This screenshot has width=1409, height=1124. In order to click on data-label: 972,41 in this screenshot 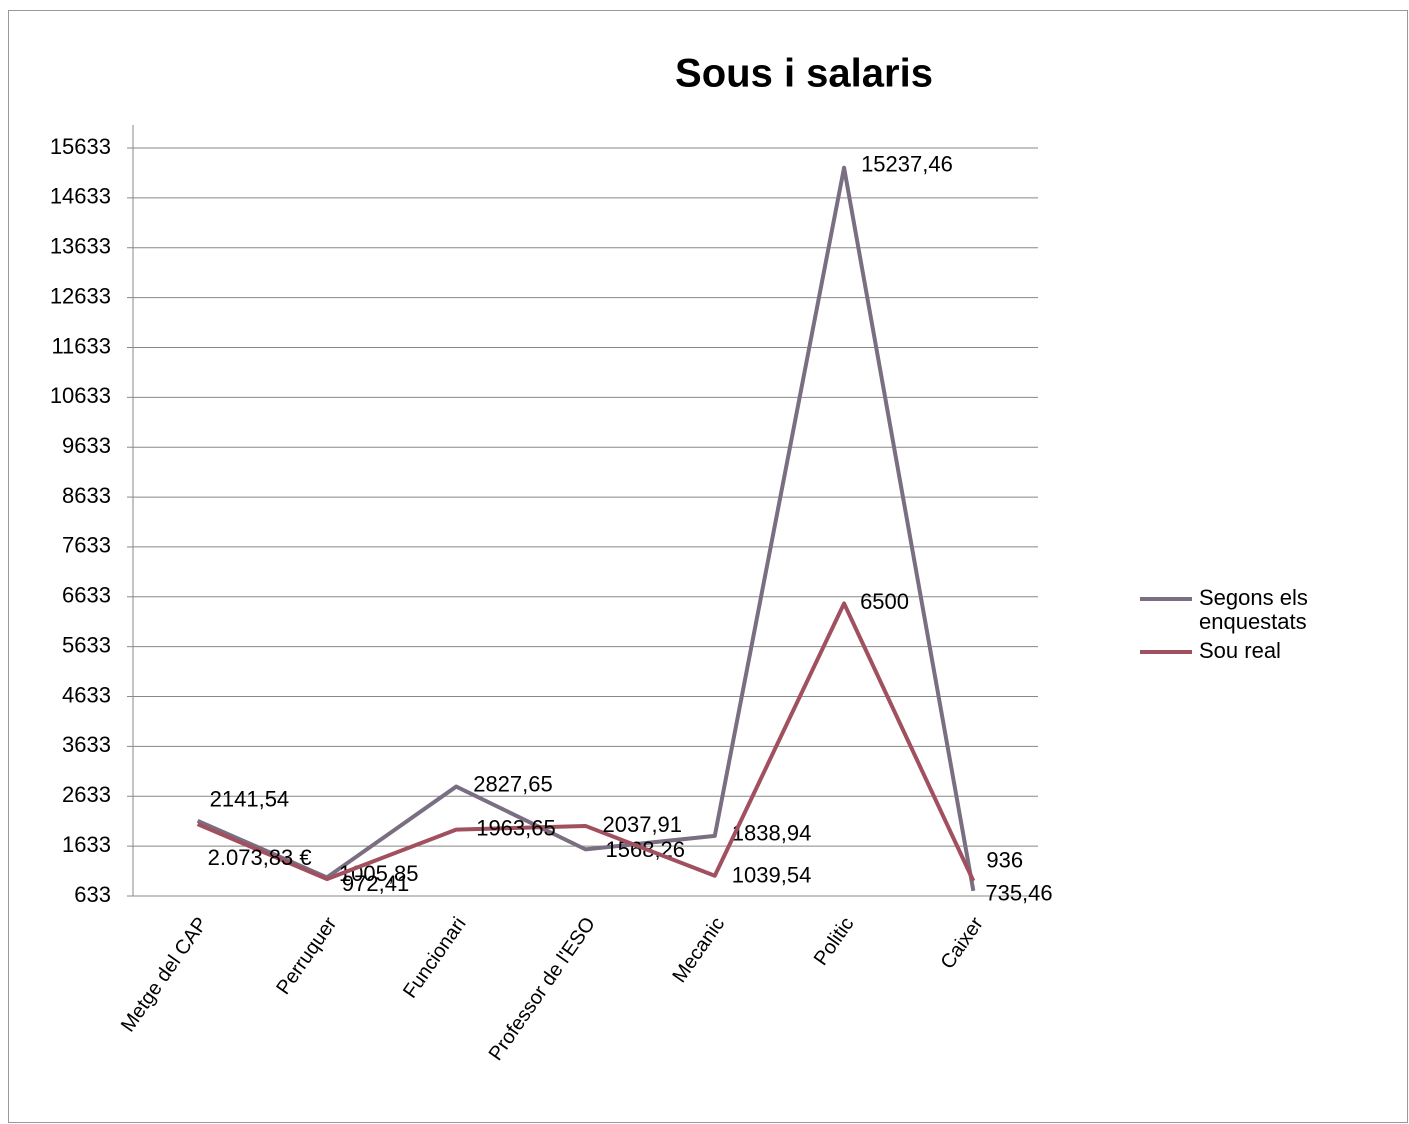, I will do `click(375, 883)`.